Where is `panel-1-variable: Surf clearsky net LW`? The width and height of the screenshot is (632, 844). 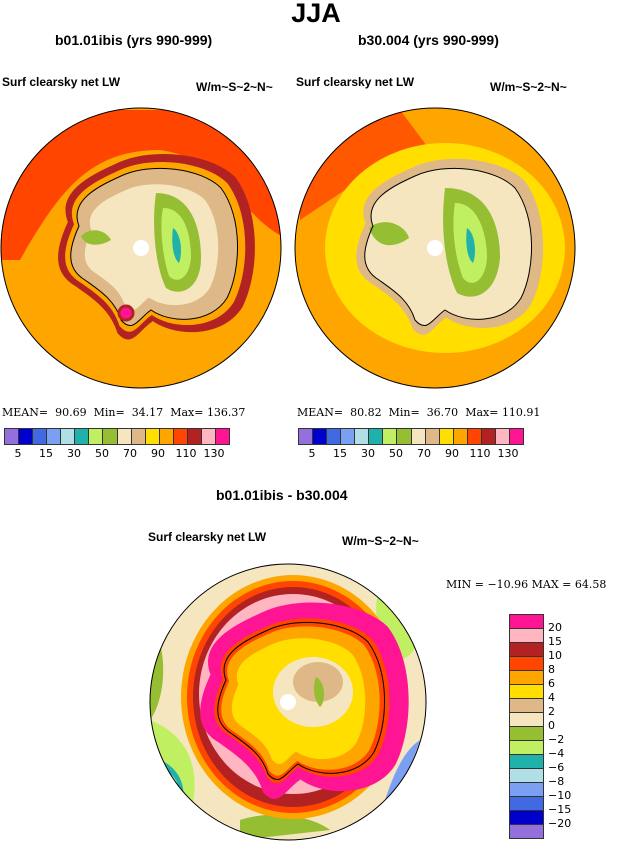 panel-1-variable: Surf clearsky net LW is located at coordinates (61, 82).